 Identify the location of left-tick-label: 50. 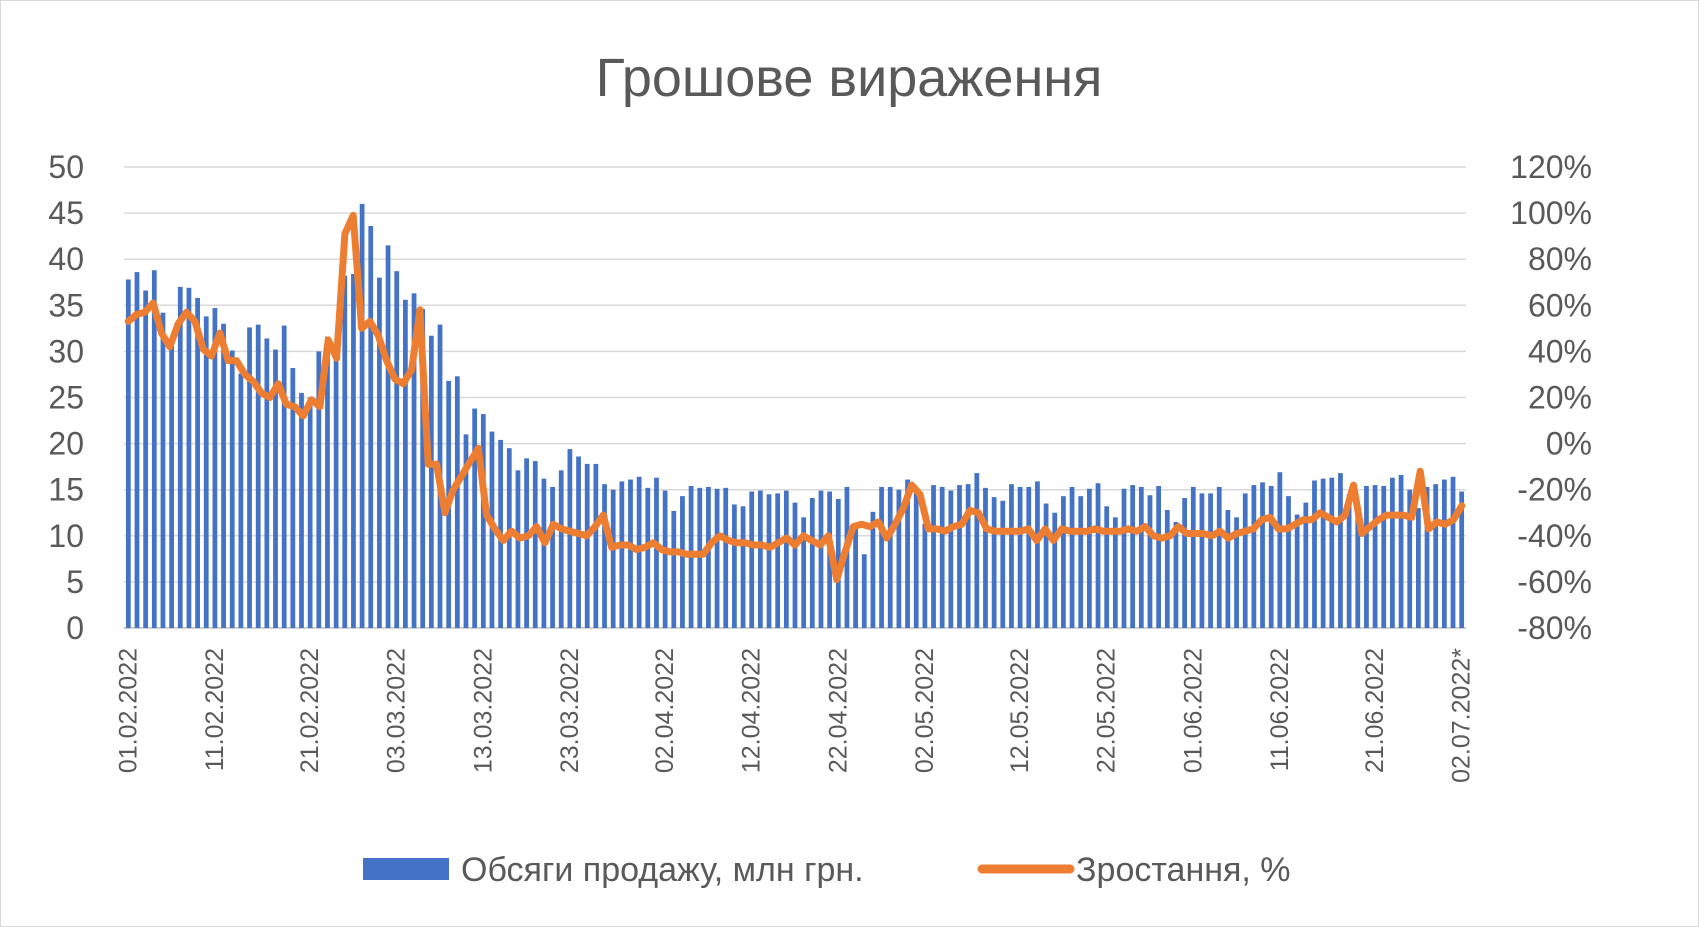
(66, 167).